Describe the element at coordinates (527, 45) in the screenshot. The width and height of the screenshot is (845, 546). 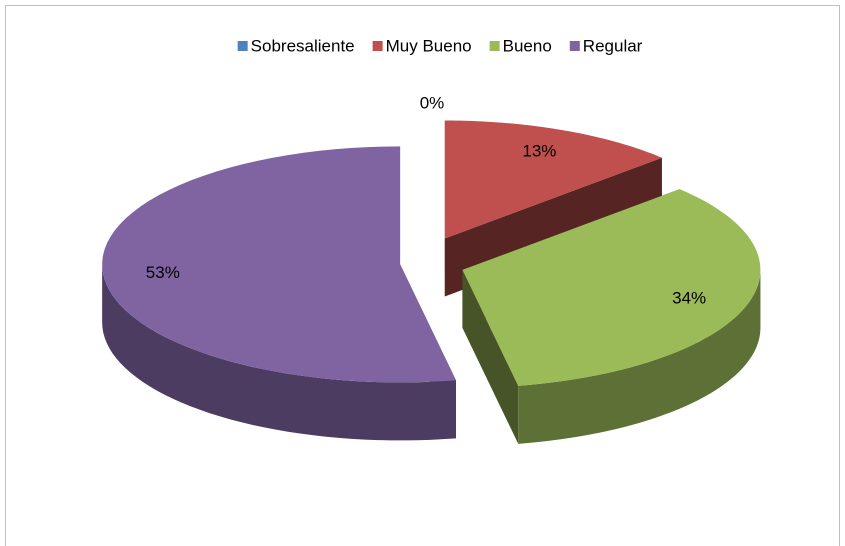
I see `legend-label: Bueno` at that location.